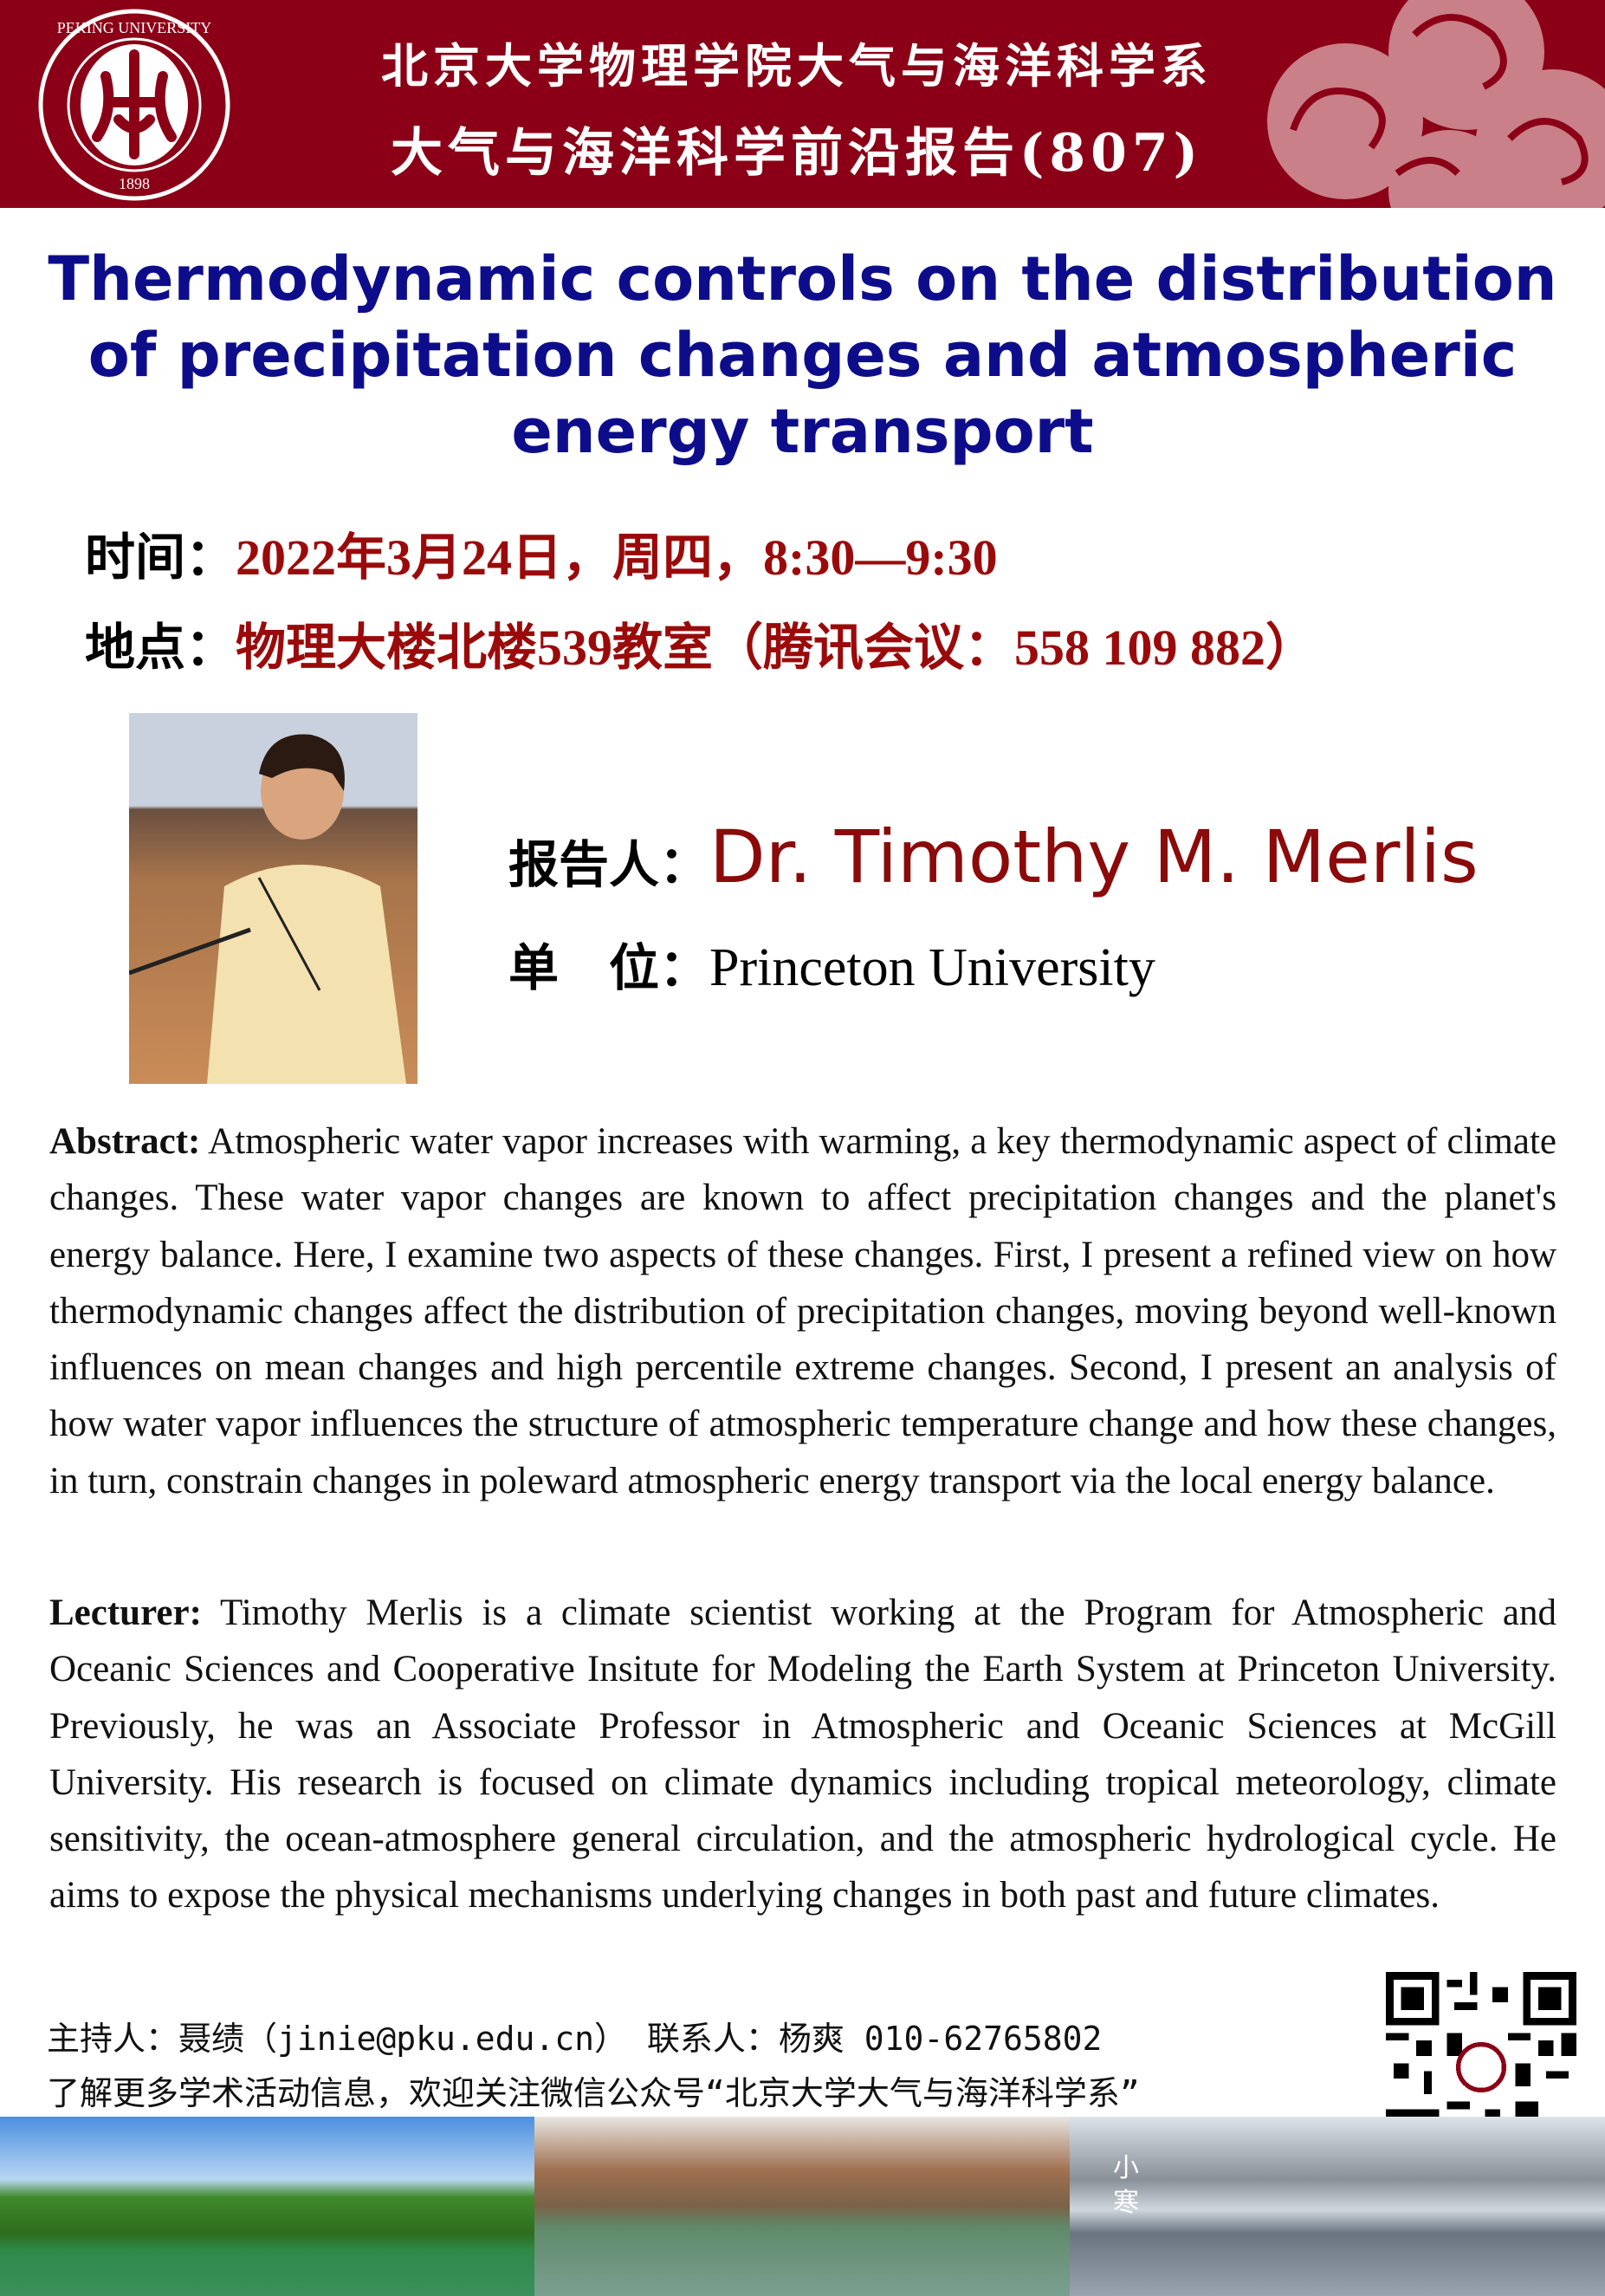 This screenshot has height=2296, width=1605. What do you see at coordinates (1436, 104) in the screenshot?
I see `cloud-pattern-decoration` at bounding box center [1436, 104].